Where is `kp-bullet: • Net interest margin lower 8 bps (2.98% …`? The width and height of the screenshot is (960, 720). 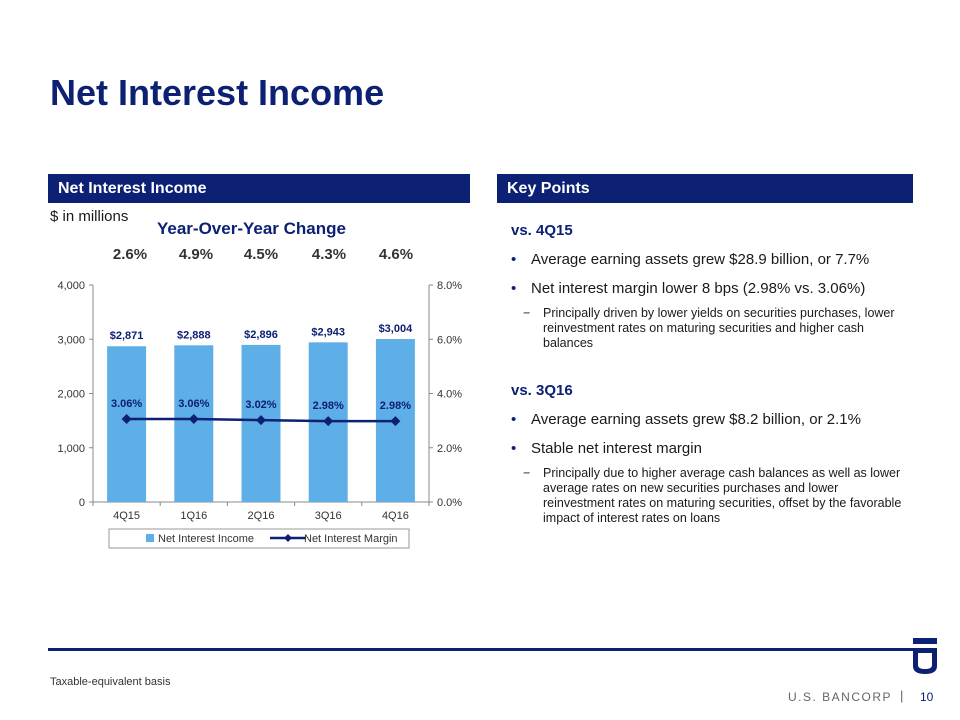 kp-bullet: • Net interest margin lower 8 bps (2.98% … is located at coordinates (688, 288).